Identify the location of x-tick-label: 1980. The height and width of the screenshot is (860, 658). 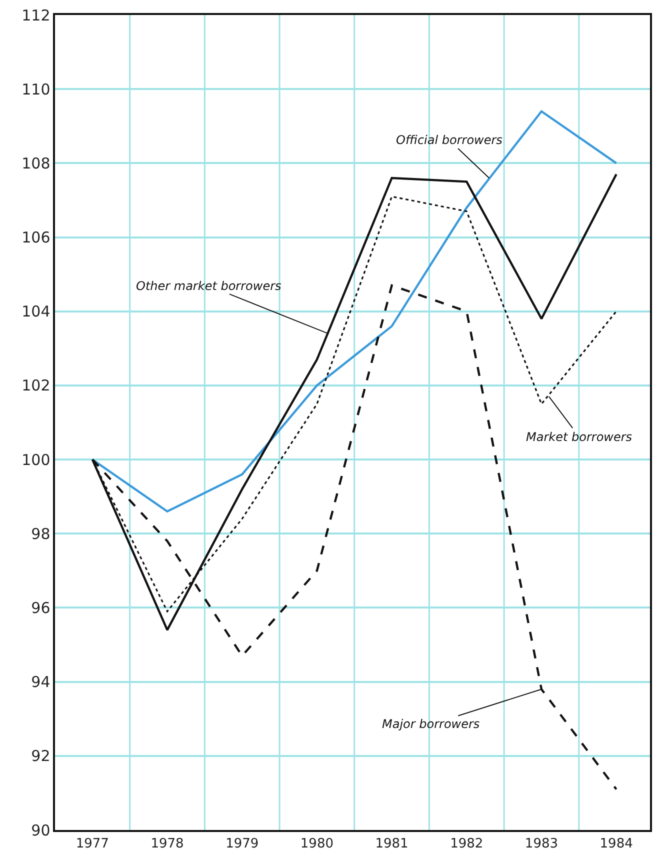
(317, 844).